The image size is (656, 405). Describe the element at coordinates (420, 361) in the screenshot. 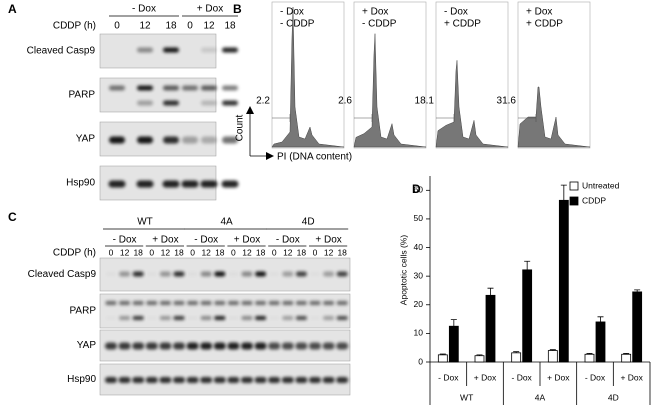

I see `y-tick-label: 0` at that location.